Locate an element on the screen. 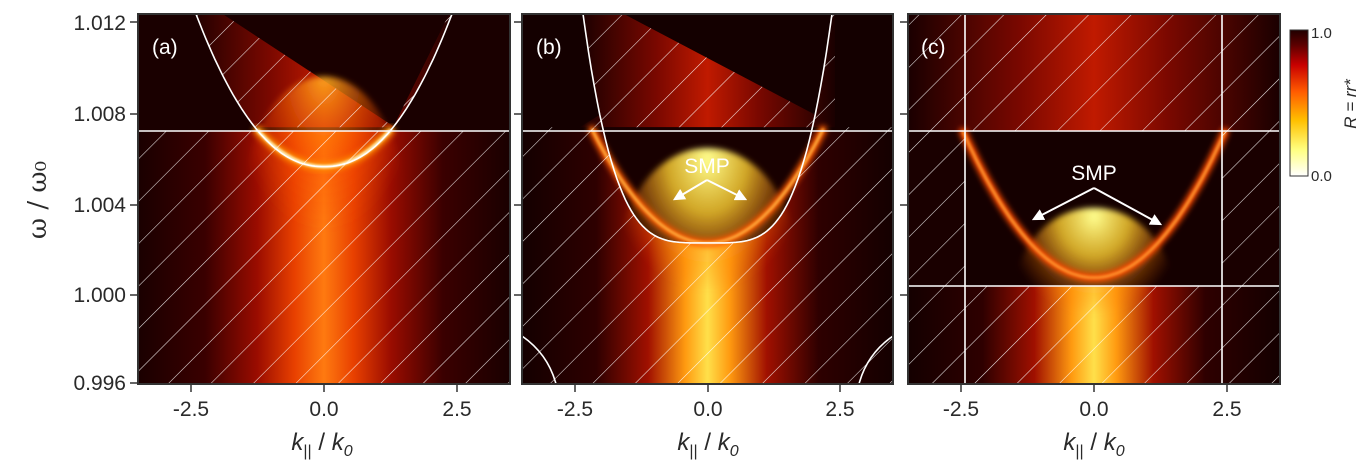  panel-c-mode-curve is located at coordinates (1094, 204).